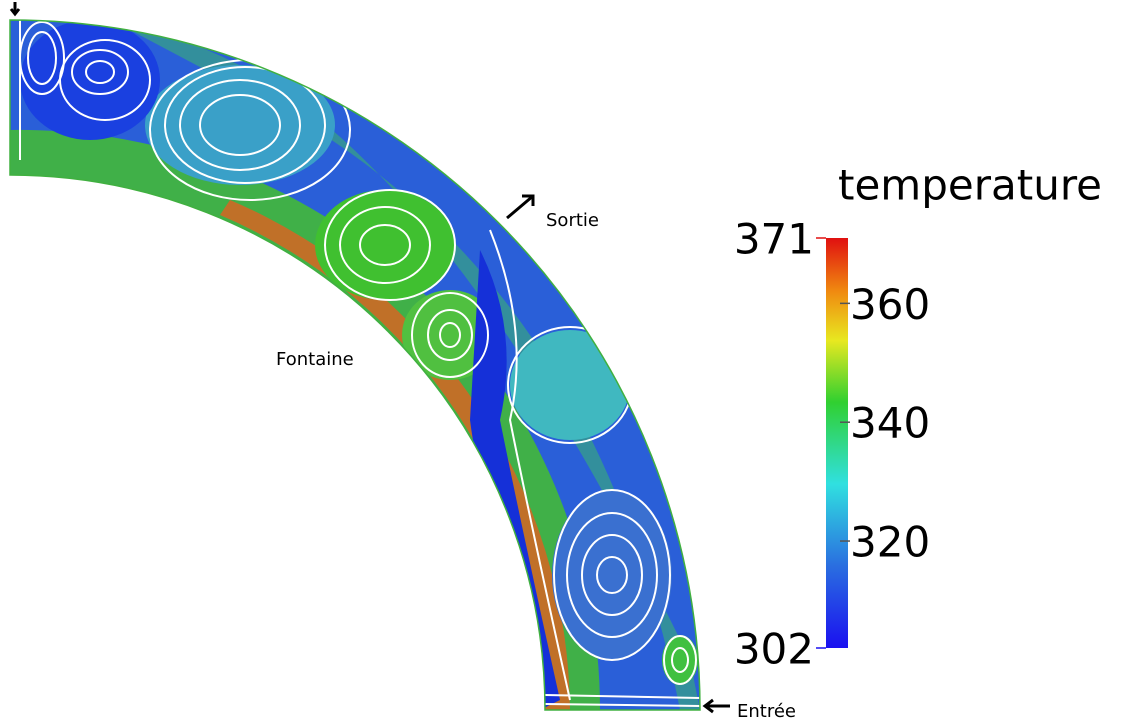 The height and width of the screenshot is (721, 1136). What do you see at coordinates (572, 220) in the screenshot?
I see `label-outlet: Sortie` at bounding box center [572, 220].